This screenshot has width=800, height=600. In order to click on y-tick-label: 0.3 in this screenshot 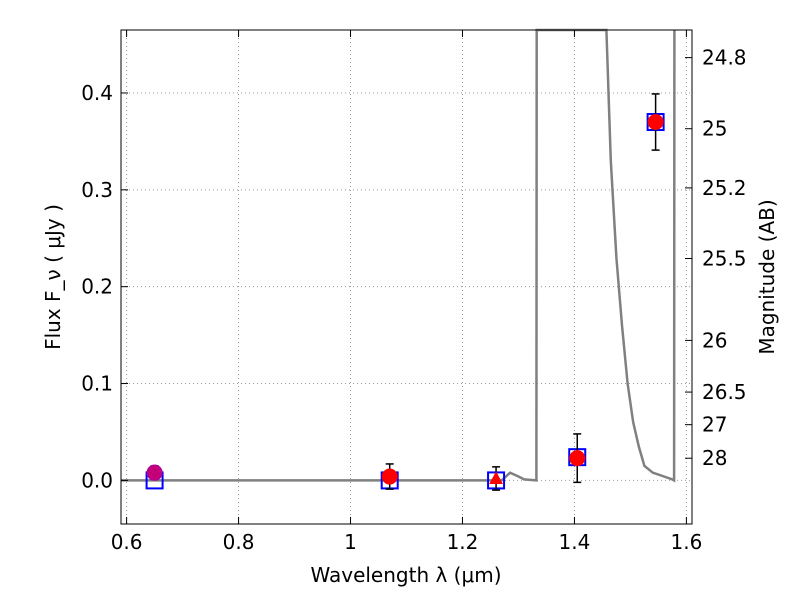, I will do `click(97, 190)`.